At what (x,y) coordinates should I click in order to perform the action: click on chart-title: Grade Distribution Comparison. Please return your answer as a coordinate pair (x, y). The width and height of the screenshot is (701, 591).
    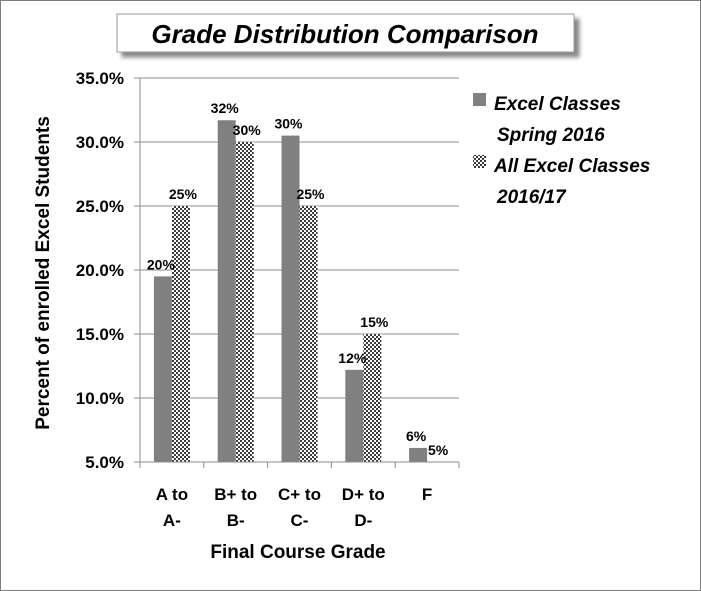
    Looking at the image, I should click on (344, 34).